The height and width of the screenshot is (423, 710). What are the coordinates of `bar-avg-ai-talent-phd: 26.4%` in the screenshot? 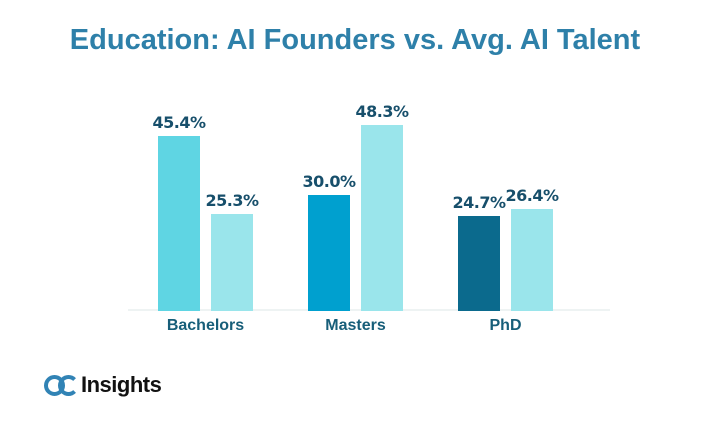 It's located at (532, 248).